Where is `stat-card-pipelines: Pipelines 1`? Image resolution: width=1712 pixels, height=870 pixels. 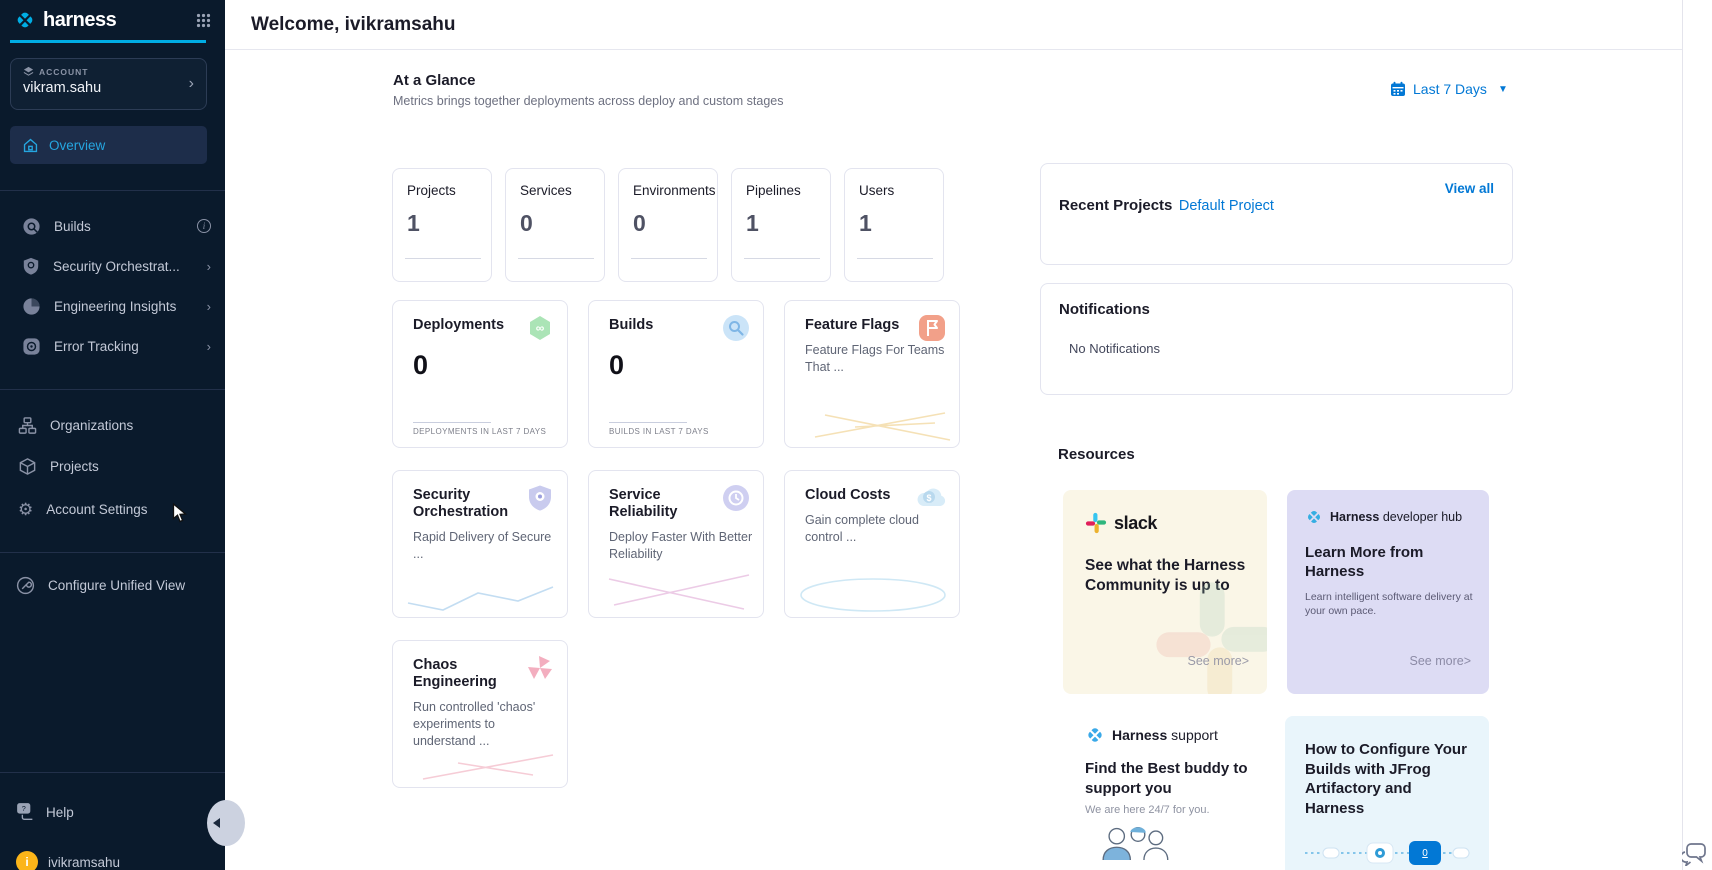
stat-card-pipelines: Pipelines 1 is located at coordinates (781, 225).